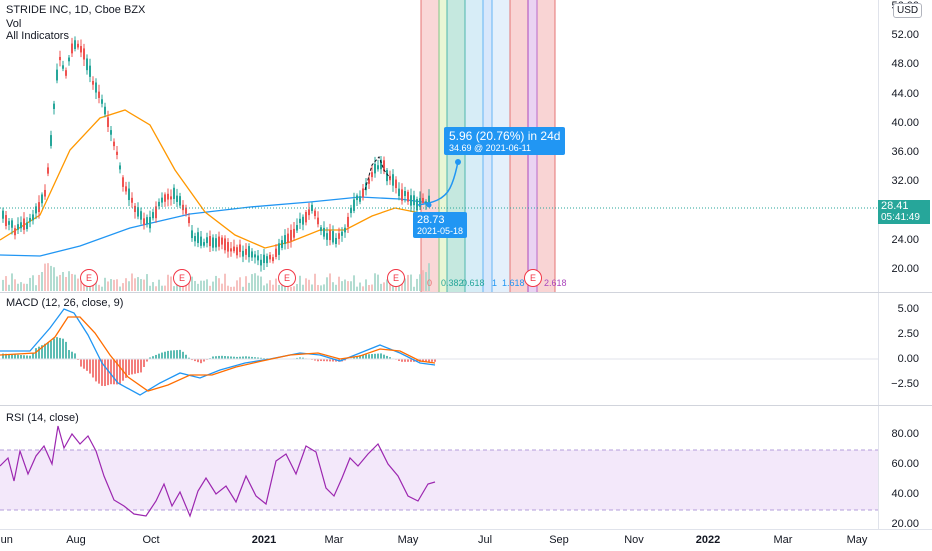  What do you see at coordinates (905, 240) in the screenshot?
I see `price-tick: 24.00` at bounding box center [905, 240].